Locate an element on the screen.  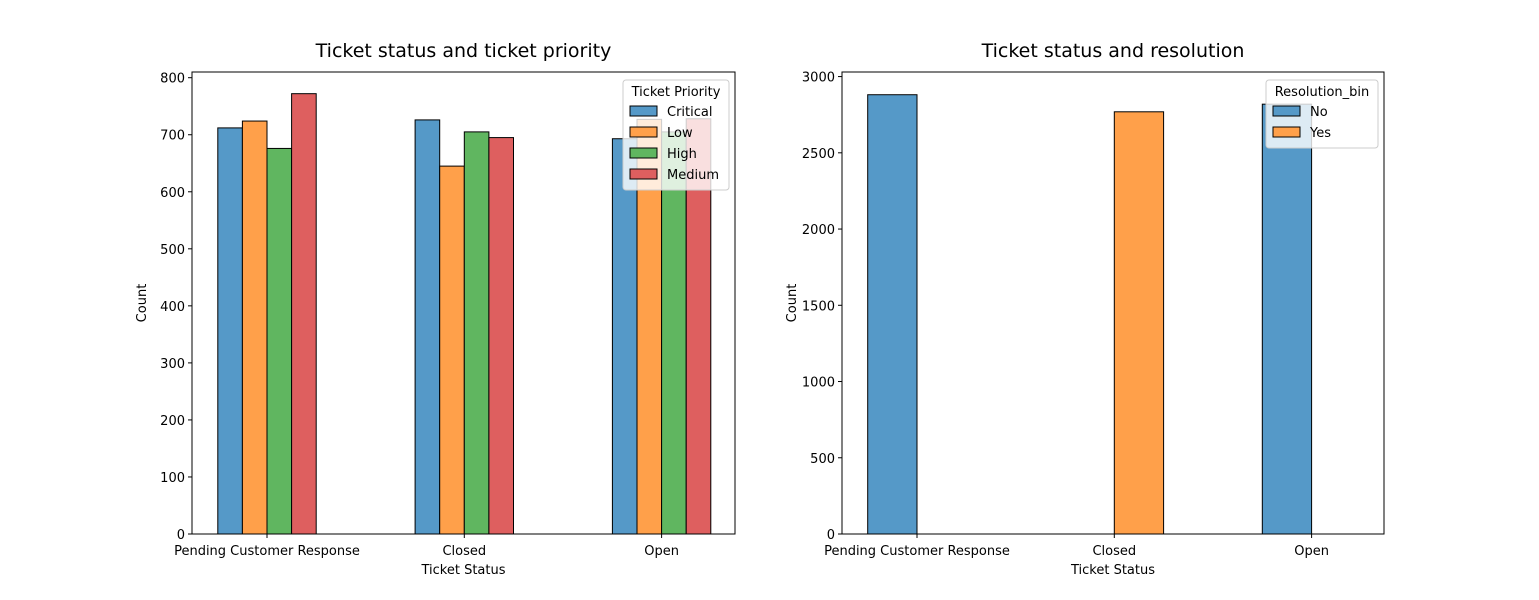
legend: Ticket Priority Critical Low High Medium is located at coordinates (676, 135).